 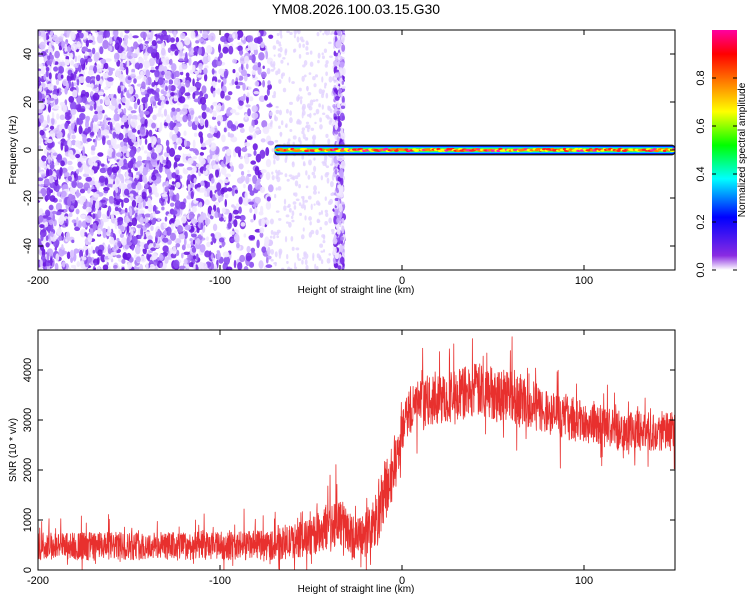 I want to click on spectrogram-x-tick-label: -200, so click(x=38, y=281).